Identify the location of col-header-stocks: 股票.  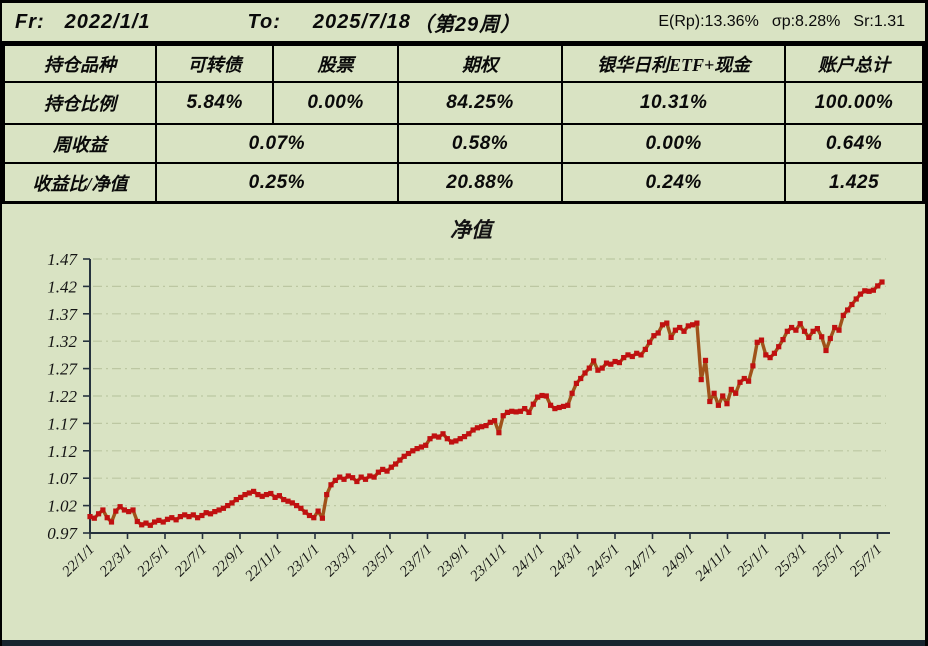
(335, 63).